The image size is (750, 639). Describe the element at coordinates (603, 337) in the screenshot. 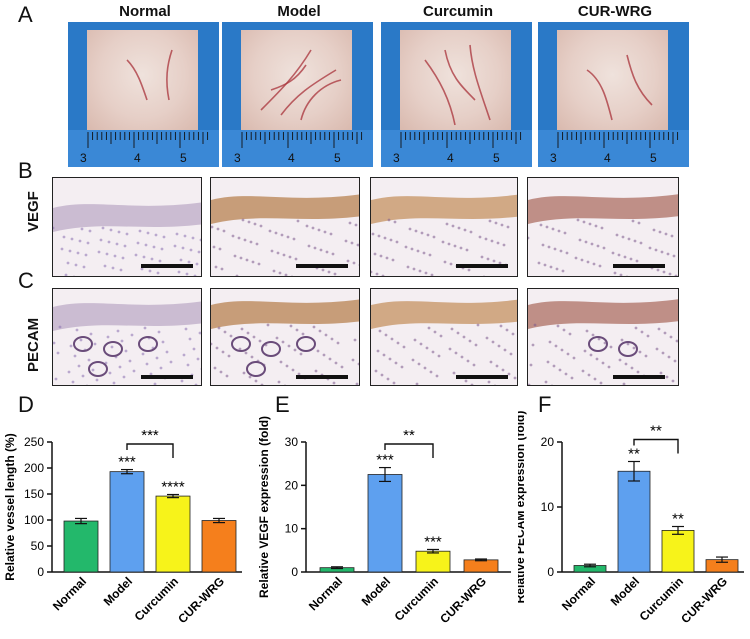

I see `pecam-histology-cur-wrg` at that location.